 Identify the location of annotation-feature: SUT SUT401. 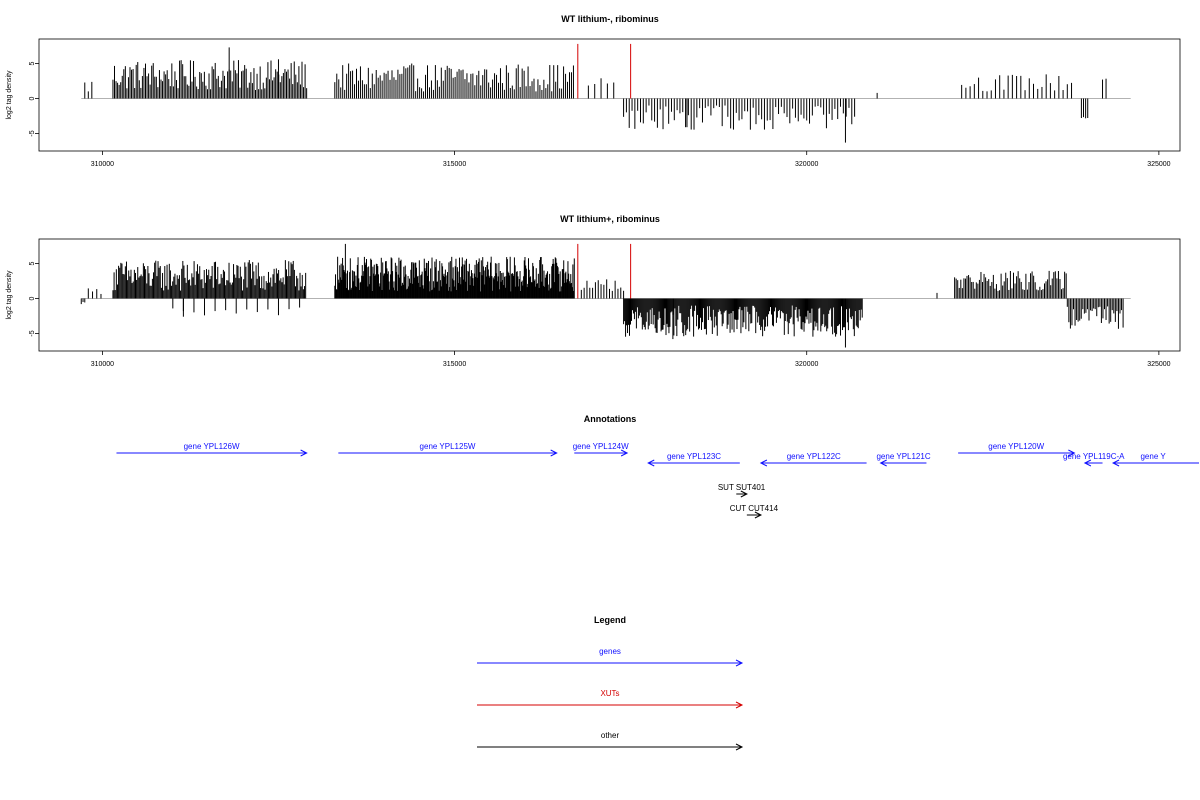
(742, 490).